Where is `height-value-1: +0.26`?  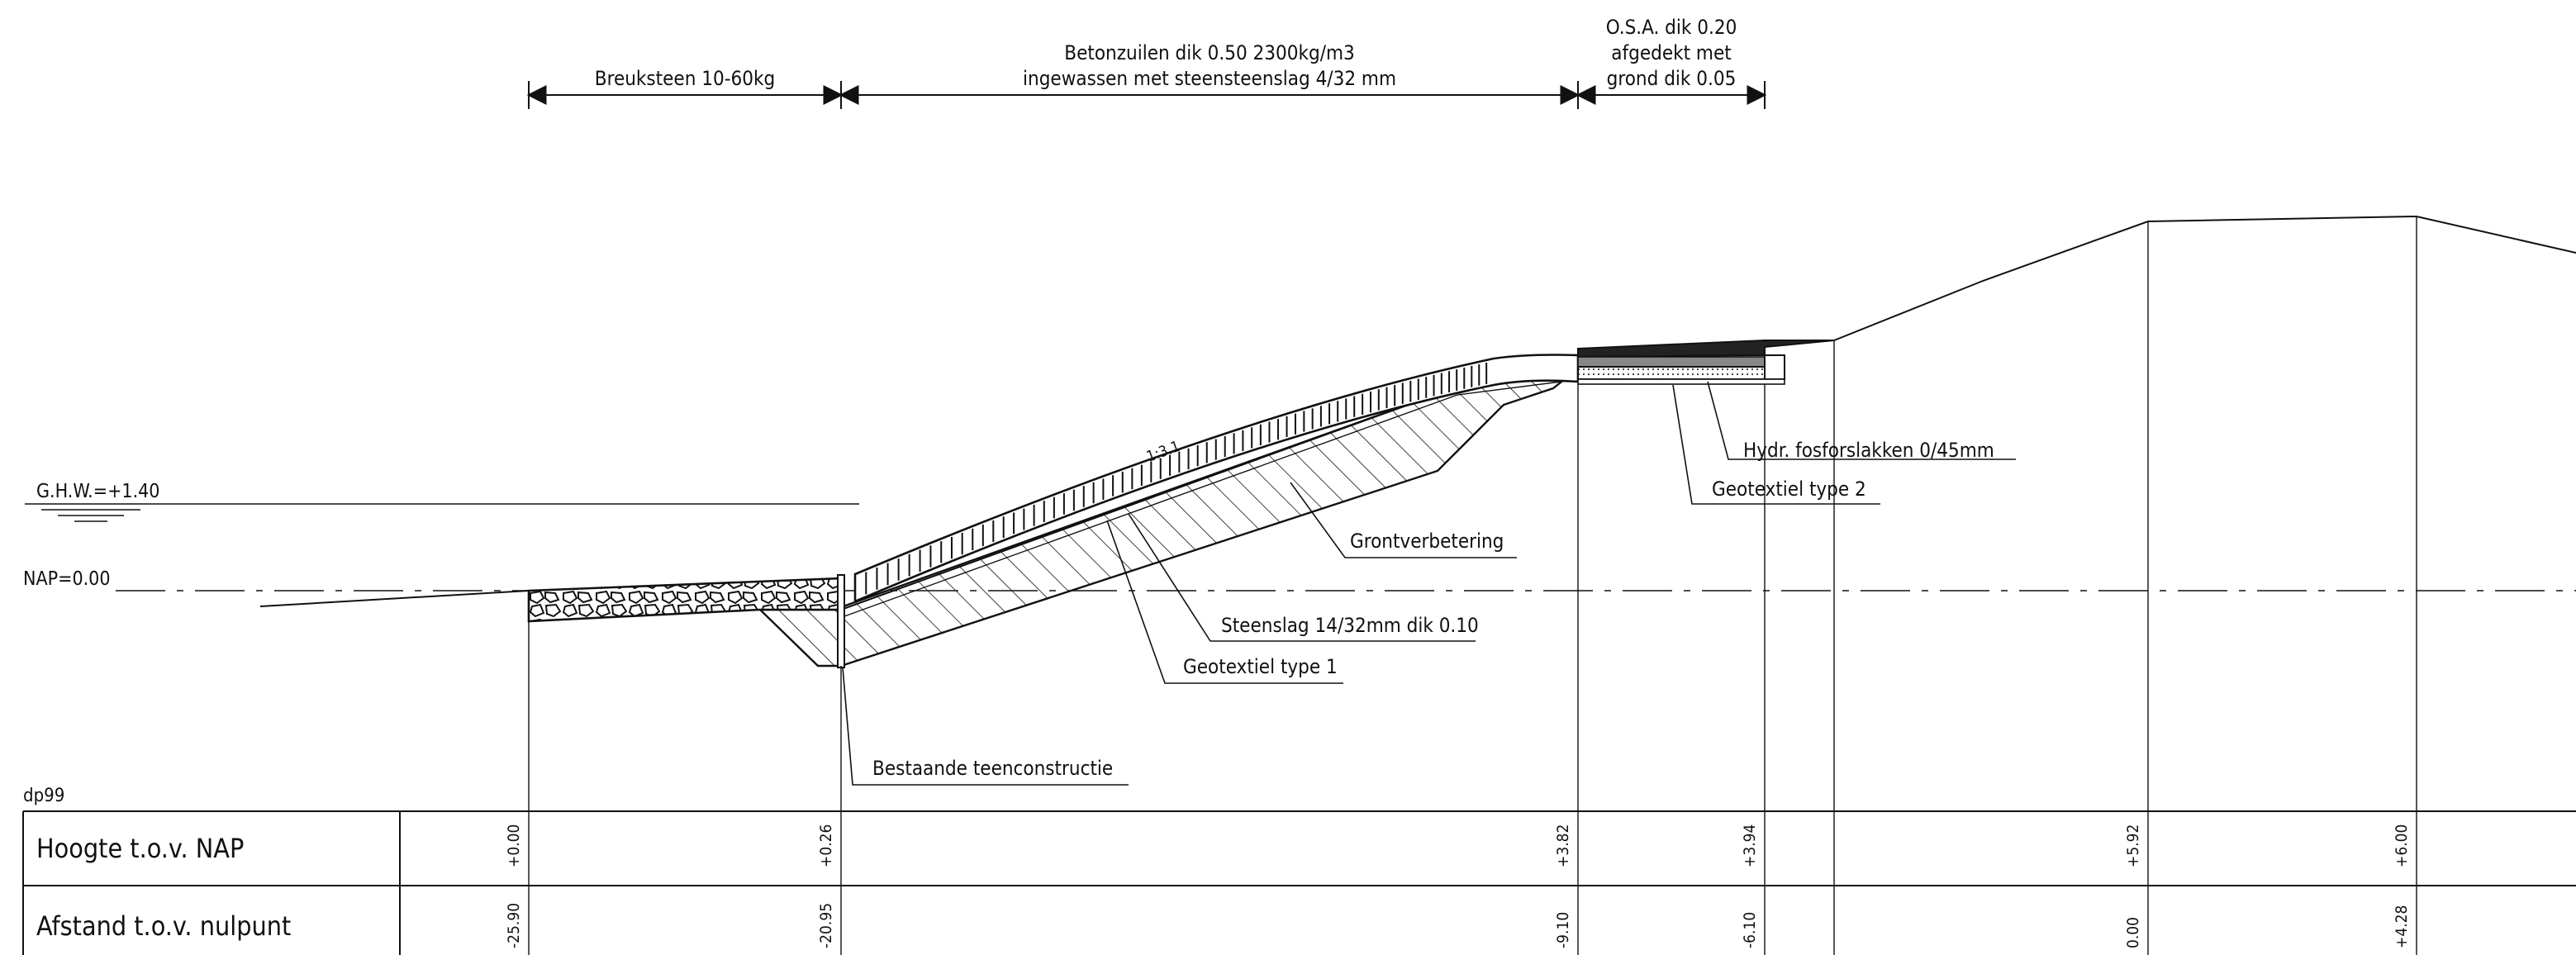 height-value-1: +0.26 is located at coordinates (826, 845).